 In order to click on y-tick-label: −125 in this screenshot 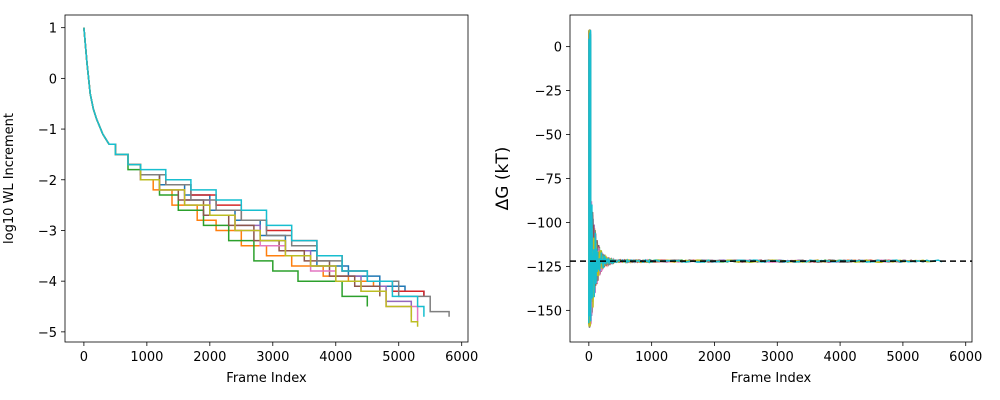, I will do `click(544, 267)`.